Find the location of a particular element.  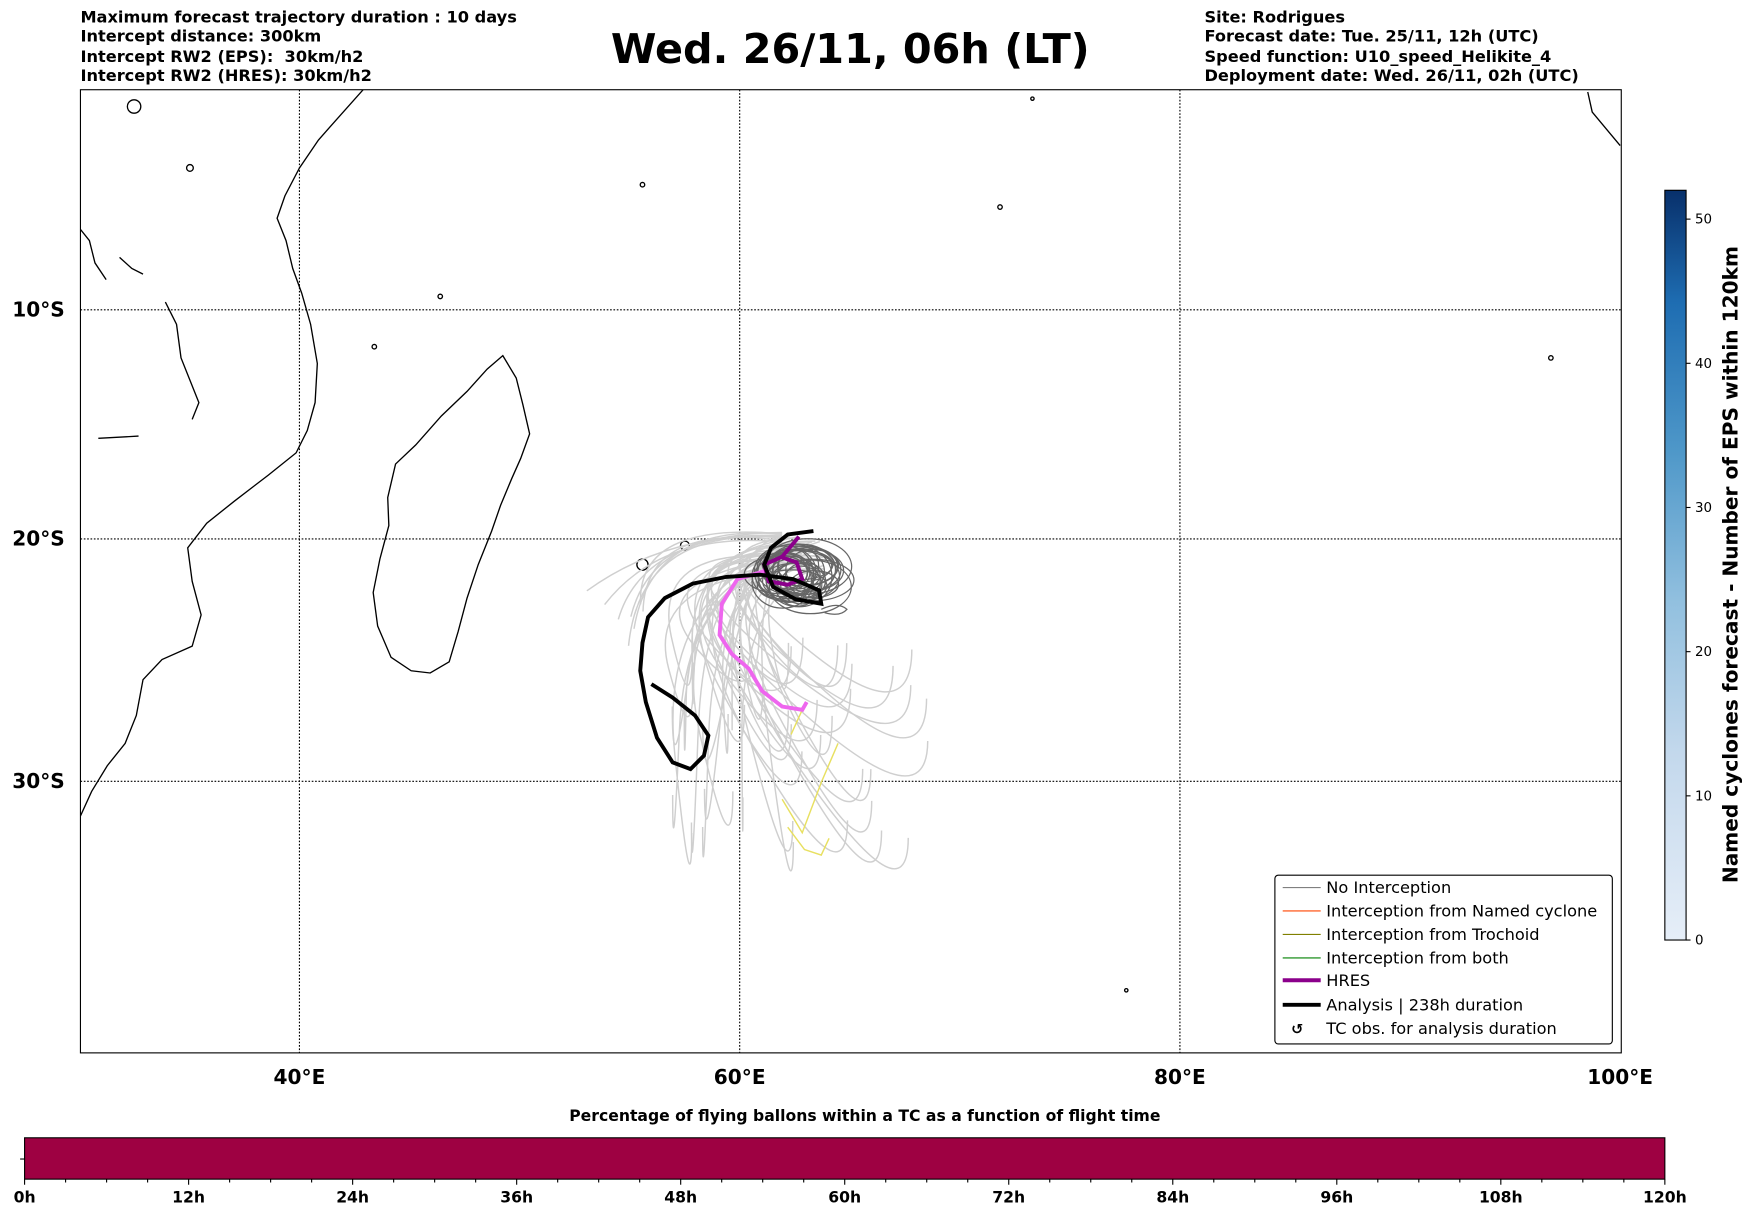

colorbar-tick-label: 0 is located at coordinates (1699, 940).